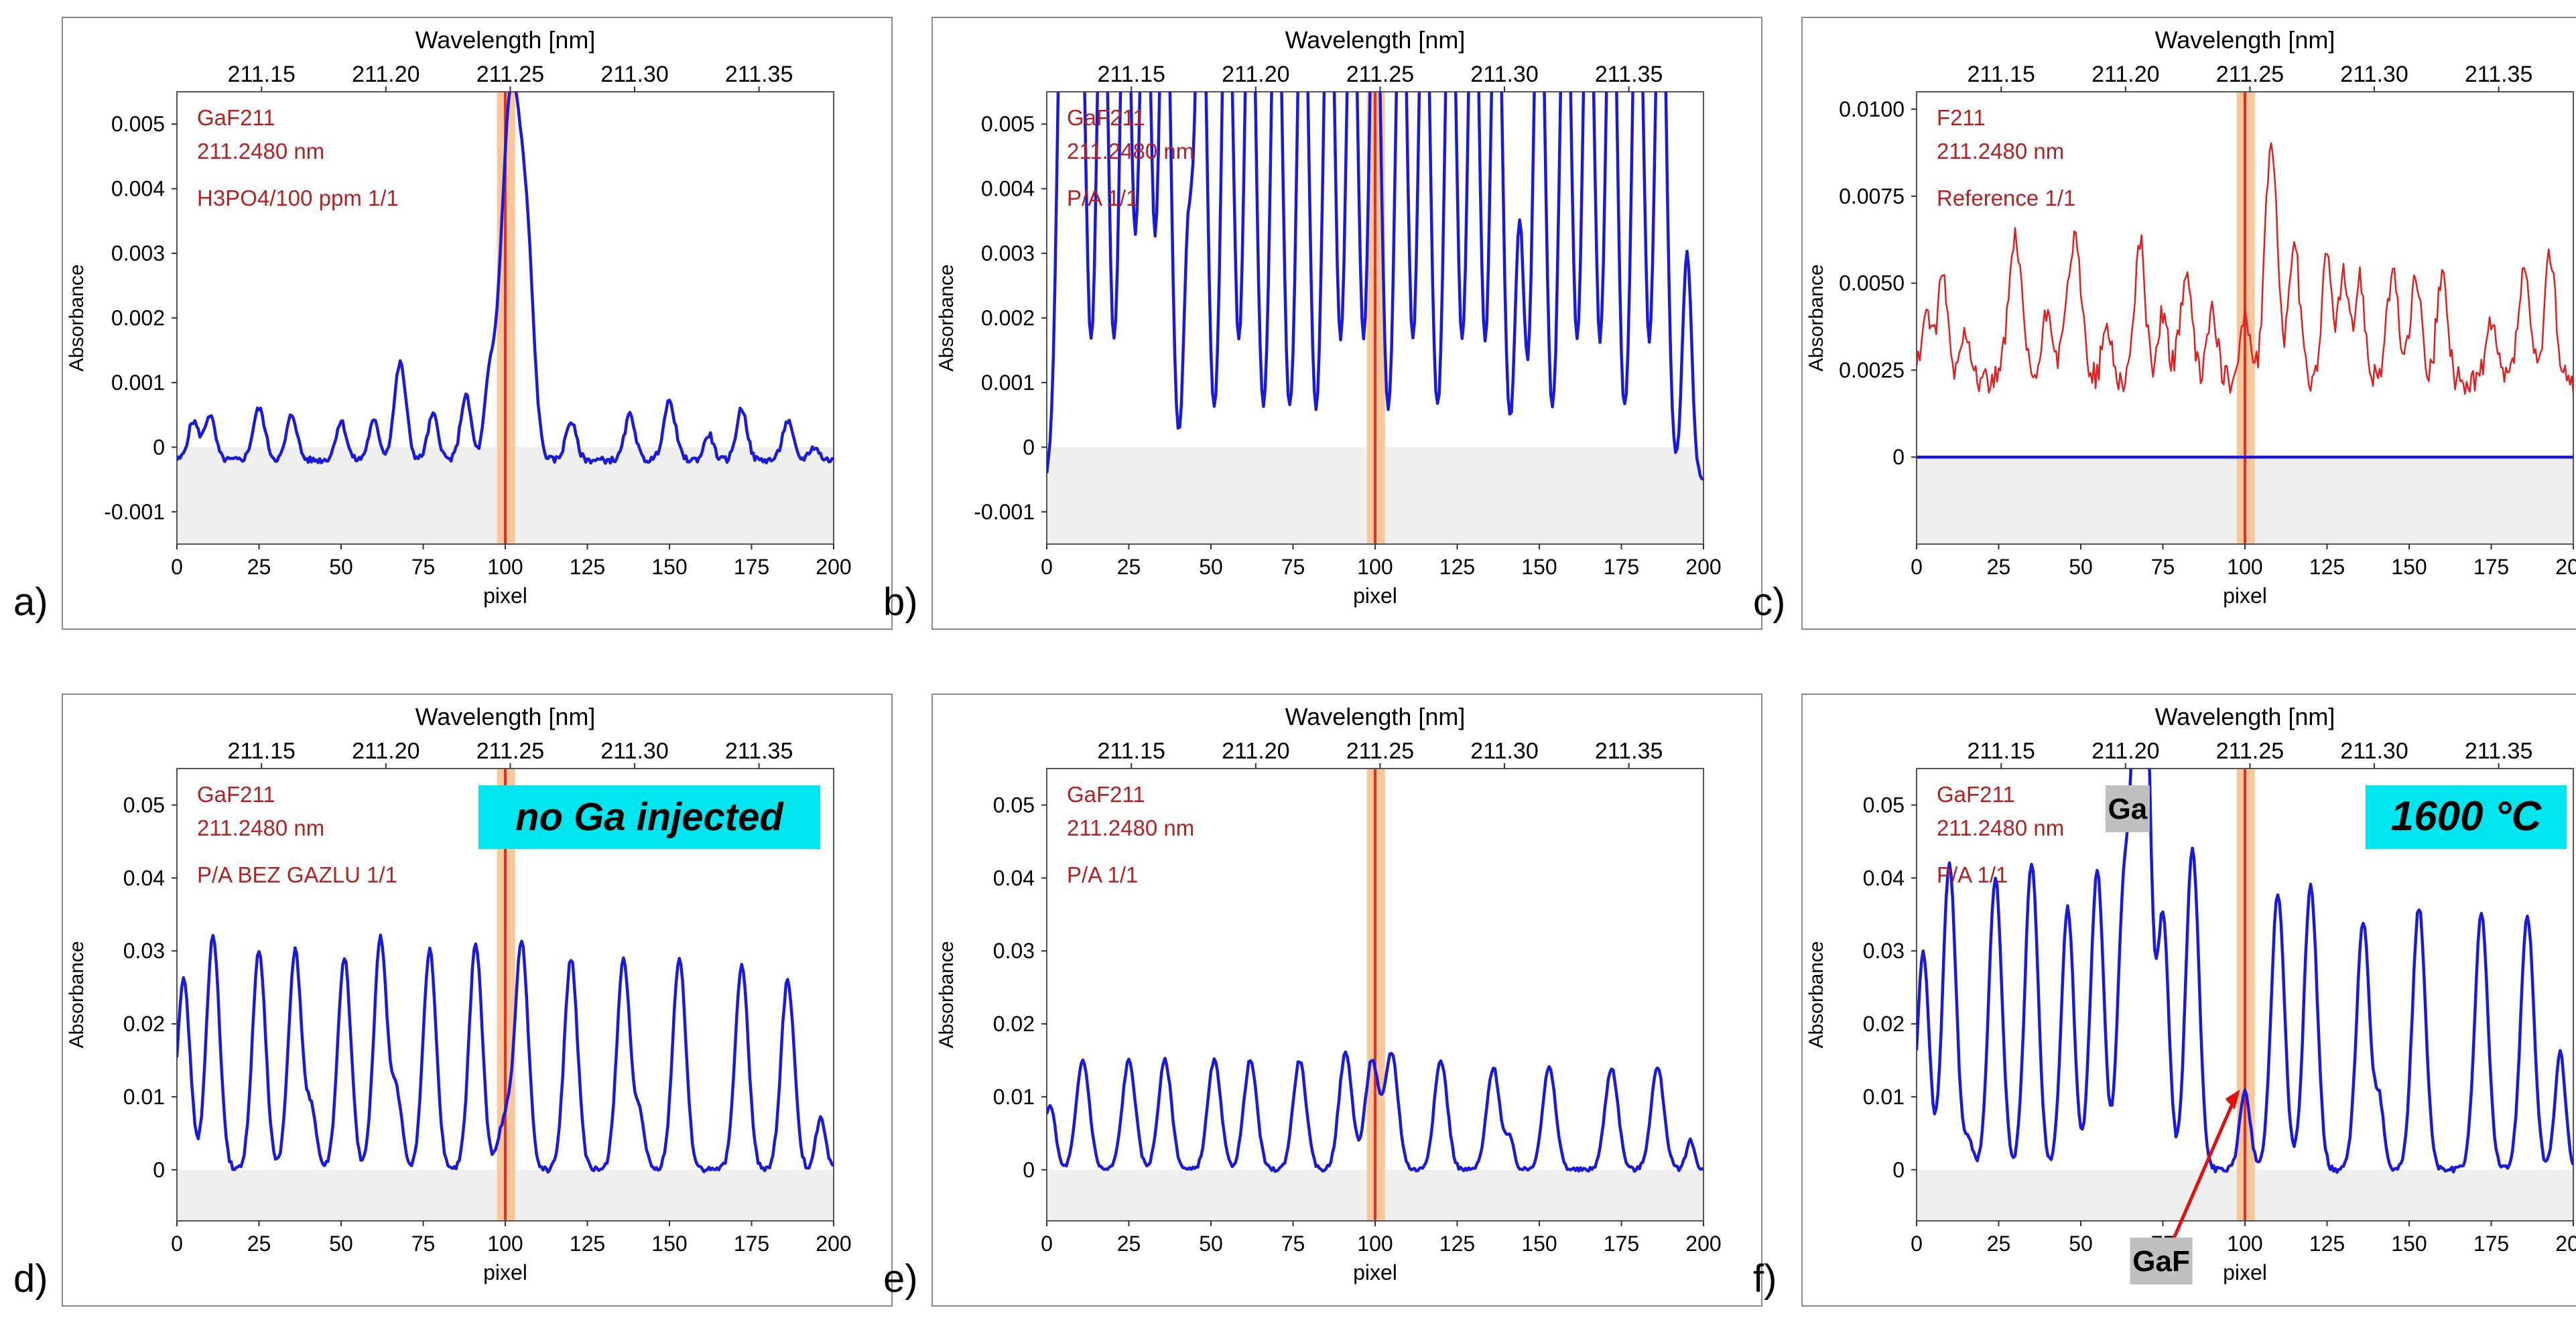 Image resolution: width=2576 pixels, height=1318 pixels. What do you see at coordinates (1872, 370) in the screenshot?
I see `y-tick-label: 0.0025` at bounding box center [1872, 370].